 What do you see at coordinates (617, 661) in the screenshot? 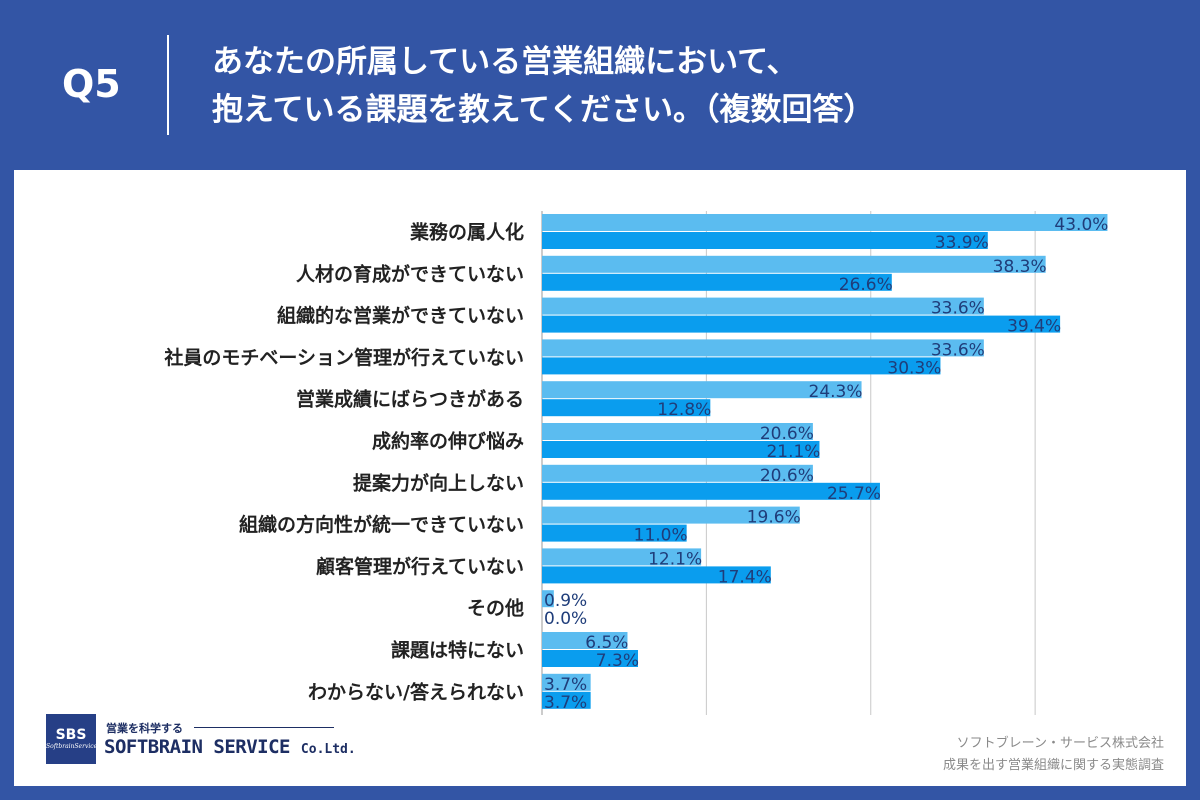
I see `data-label: 7.3%` at bounding box center [617, 661].